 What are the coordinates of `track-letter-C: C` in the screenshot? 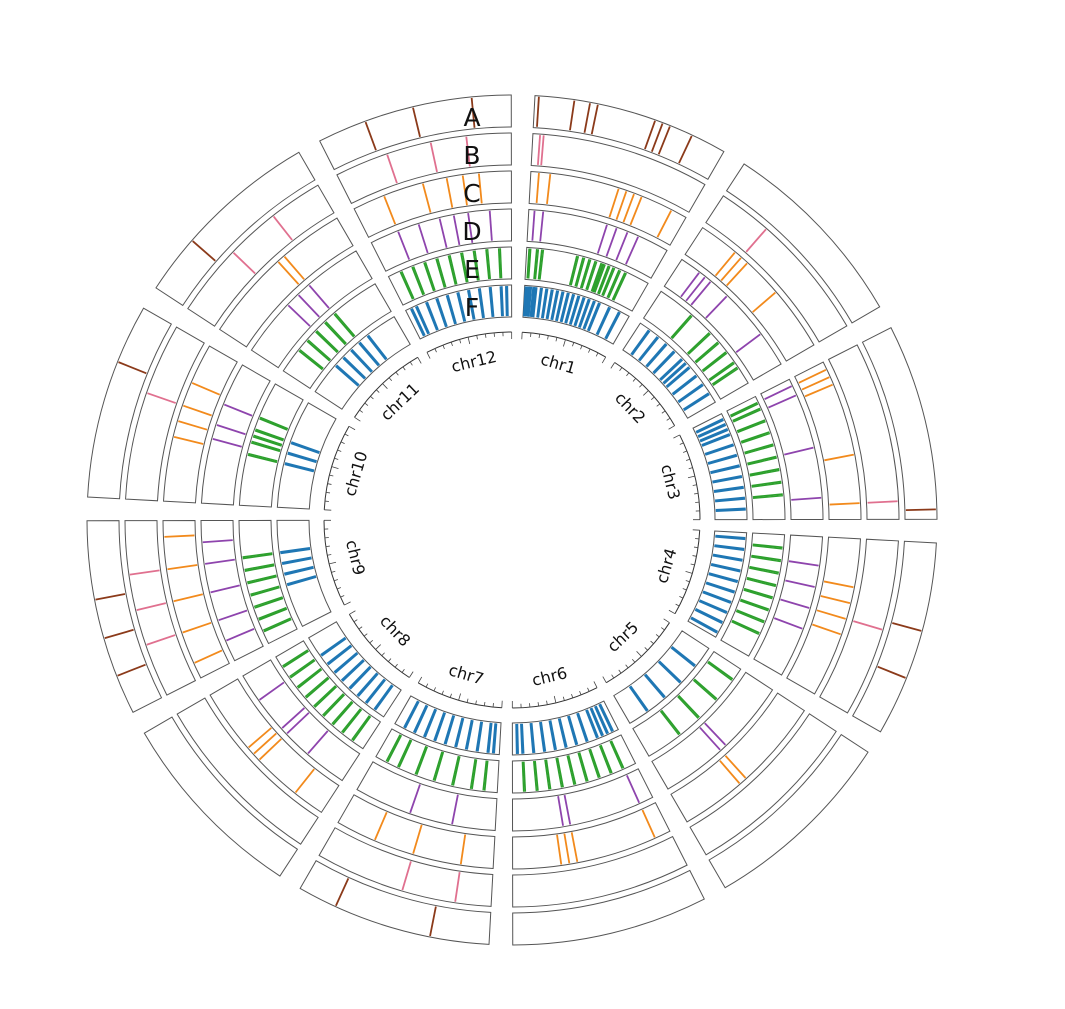 It's located at (471, 193).